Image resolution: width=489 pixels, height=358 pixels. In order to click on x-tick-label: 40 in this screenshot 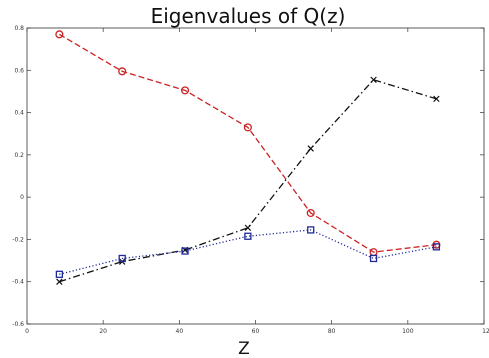, I will do `click(180, 331)`.